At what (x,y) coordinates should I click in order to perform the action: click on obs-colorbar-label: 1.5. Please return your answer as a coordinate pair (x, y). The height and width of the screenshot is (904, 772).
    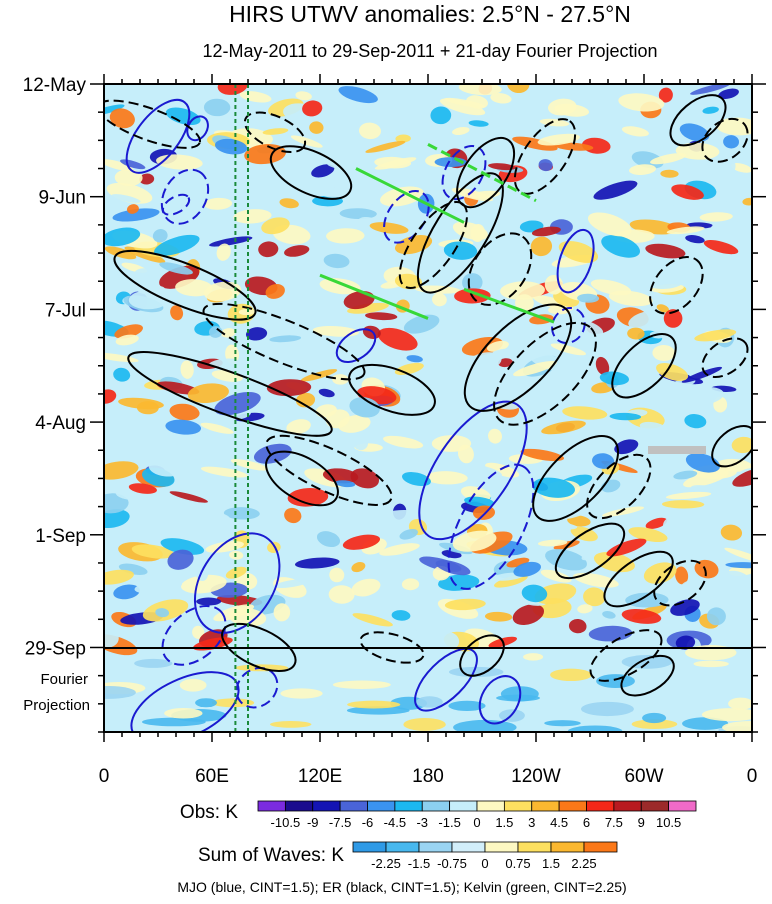
    Looking at the image, I should click on (504, 822).